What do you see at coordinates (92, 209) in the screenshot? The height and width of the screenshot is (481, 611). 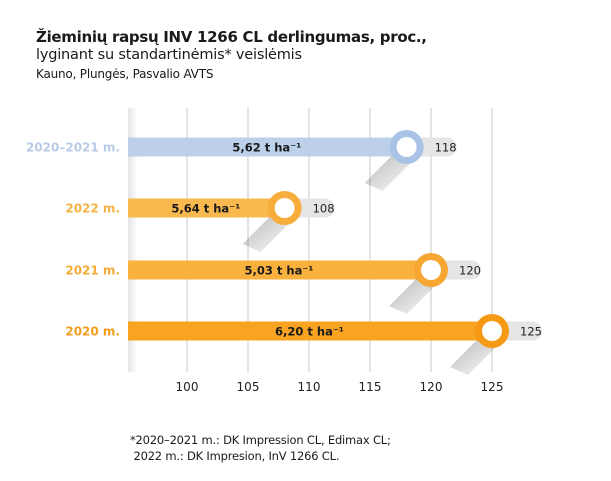 I see `category-label: 2022 m.` at bounding box center [92, 209].